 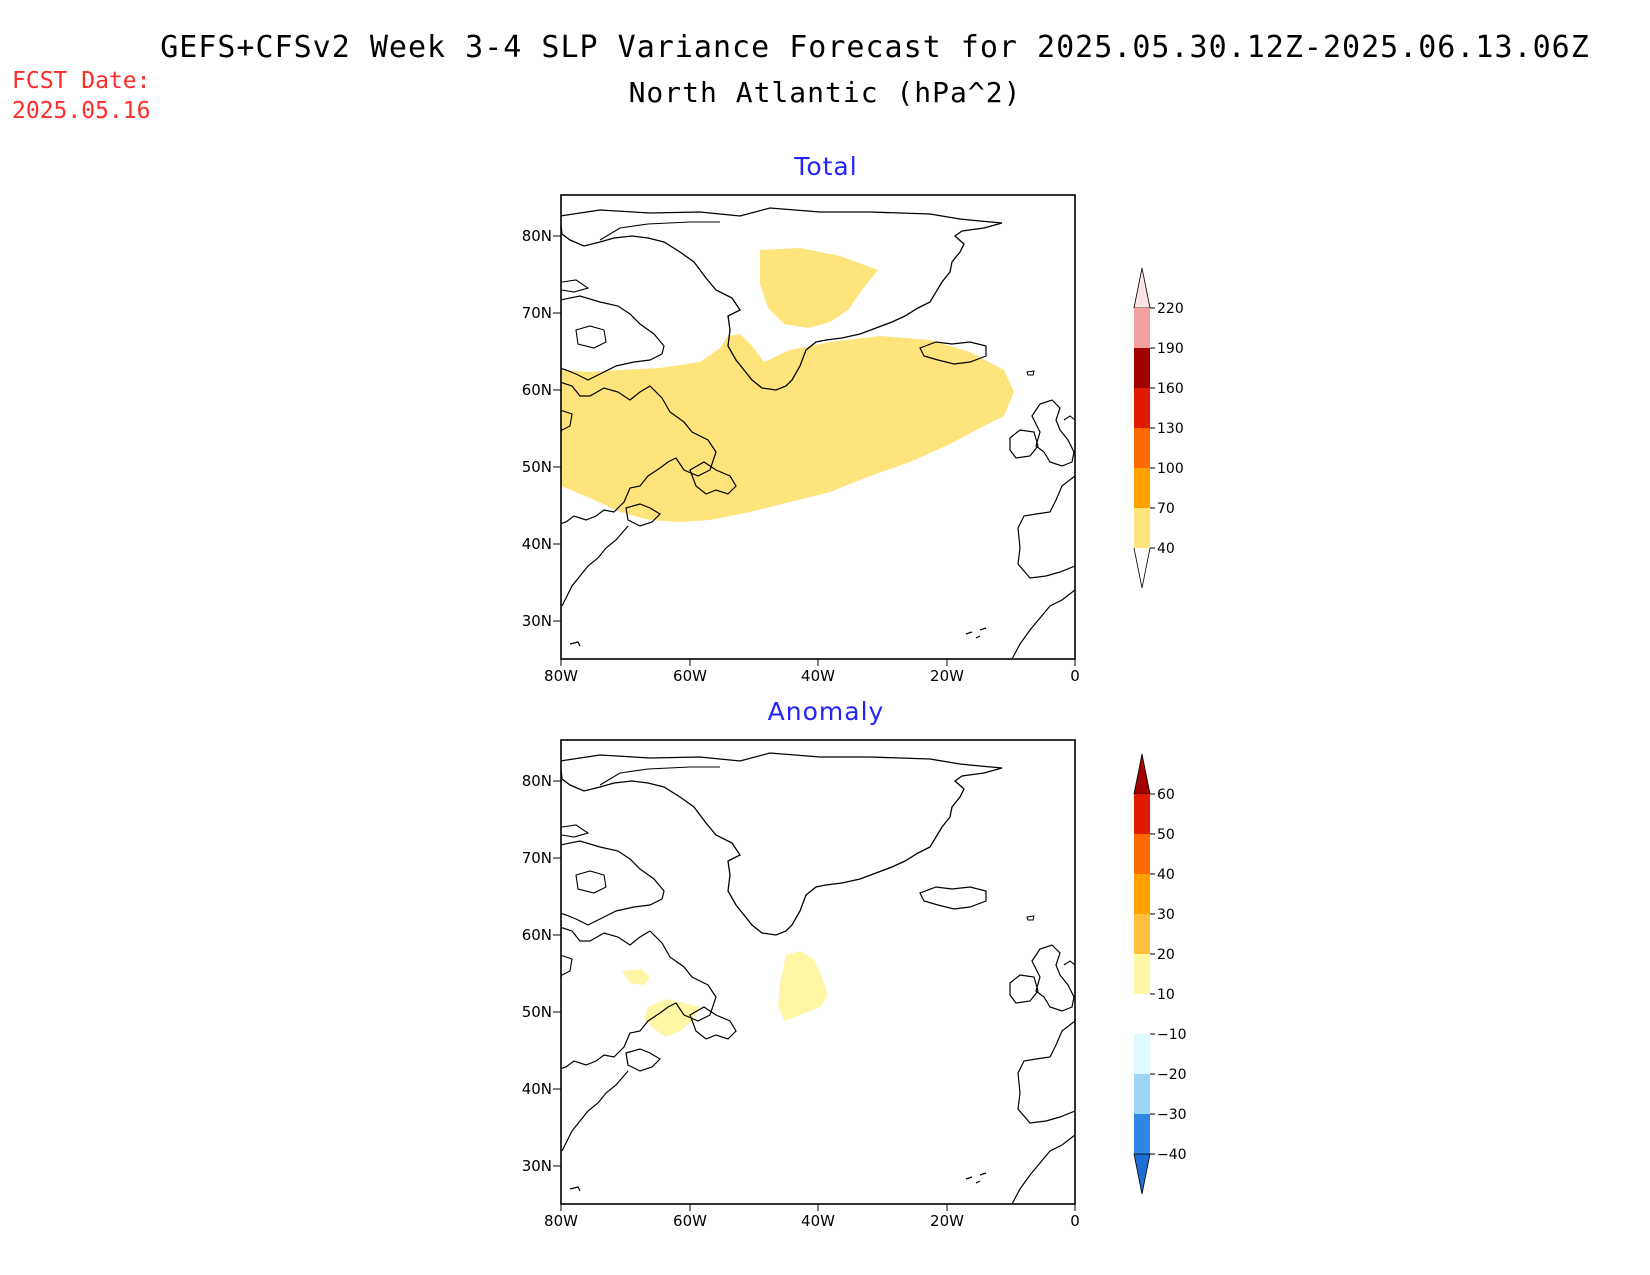 What do you see at coordinates (1170, 429) in the screenshot?
I see `total-colorbar-label-130: 130` at bounding box center [1170, 429].